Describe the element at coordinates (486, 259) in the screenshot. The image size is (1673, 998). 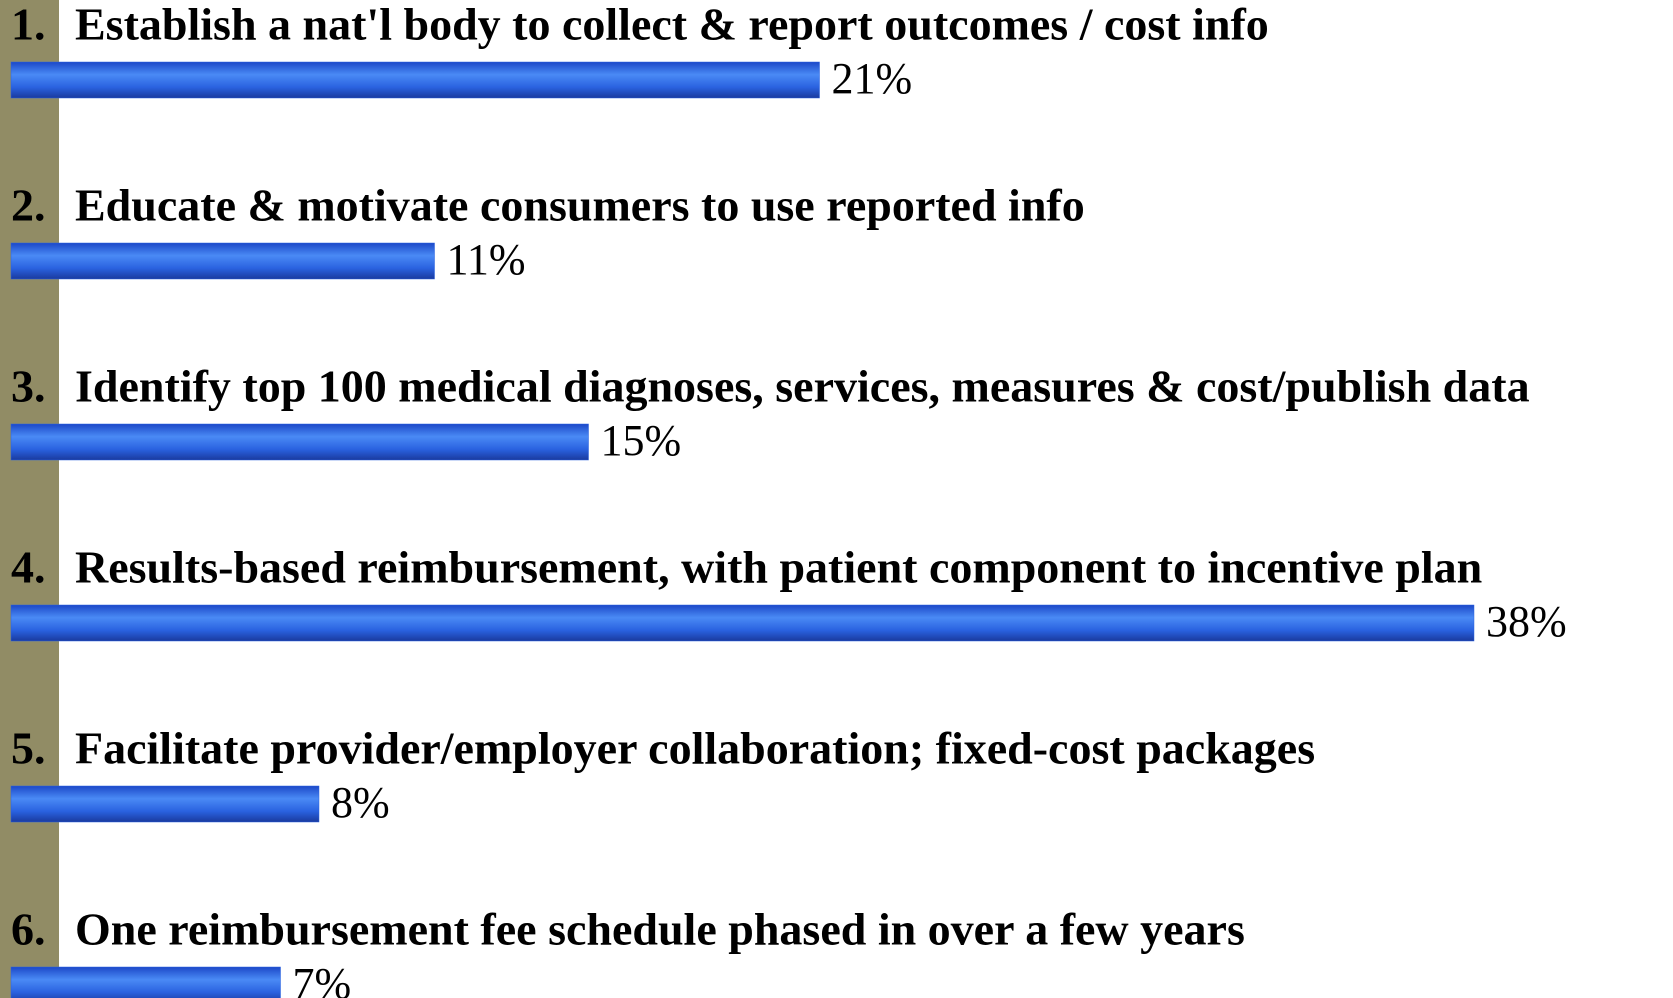
I see `value-label: 11%` at that location.